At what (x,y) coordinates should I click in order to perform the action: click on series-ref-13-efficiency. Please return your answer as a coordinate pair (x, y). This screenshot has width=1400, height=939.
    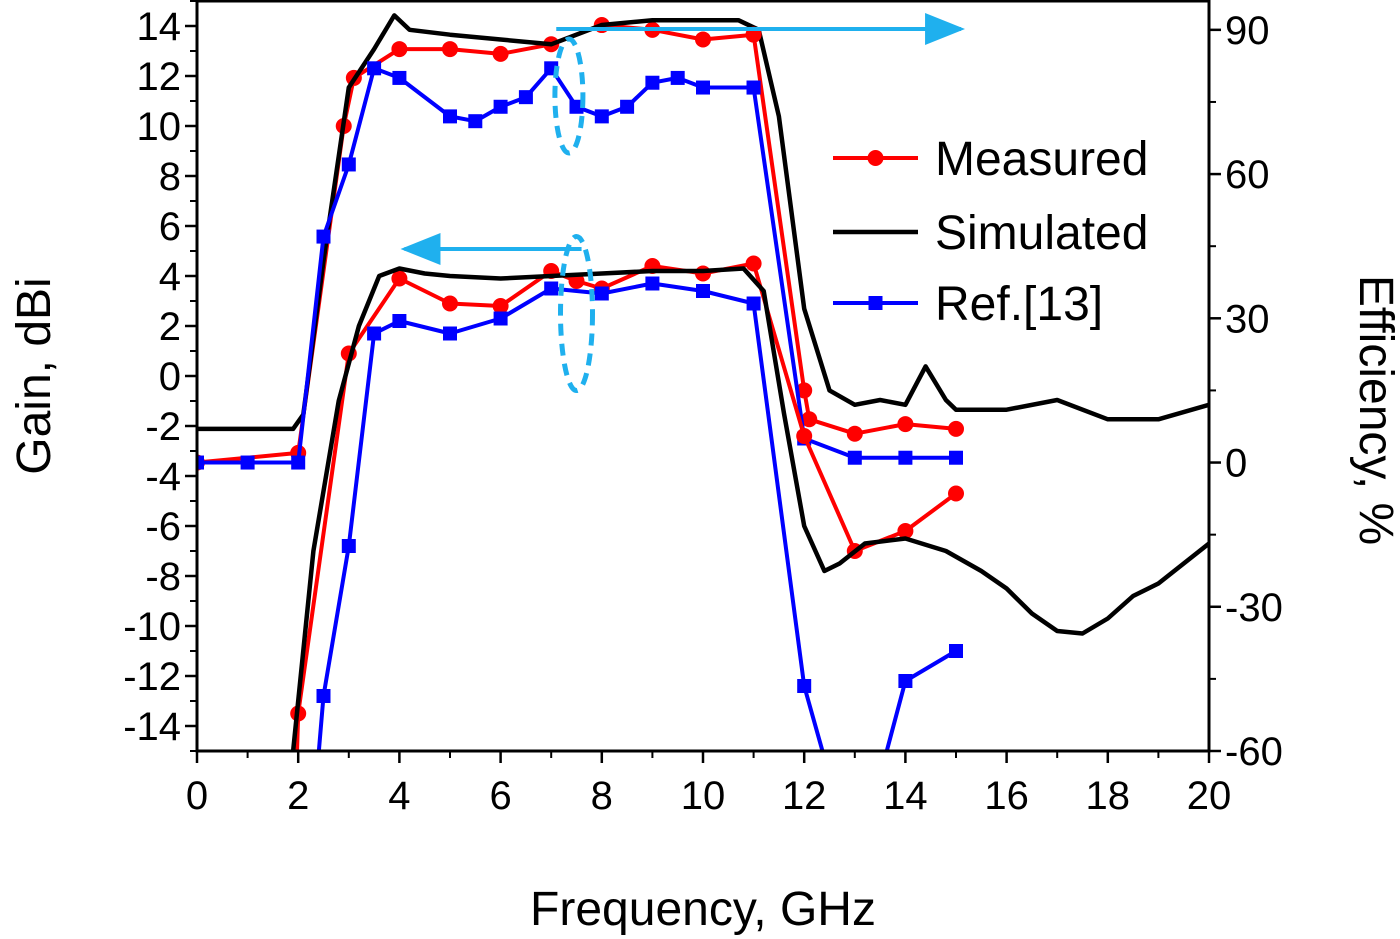
    Looking at the image, I should click on (854, 272).